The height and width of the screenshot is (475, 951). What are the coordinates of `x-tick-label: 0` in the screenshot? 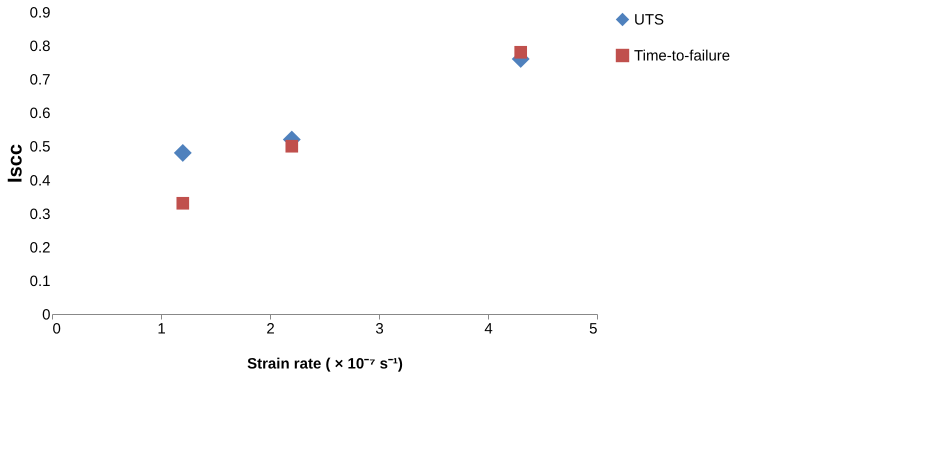 It's located at (56, 329).